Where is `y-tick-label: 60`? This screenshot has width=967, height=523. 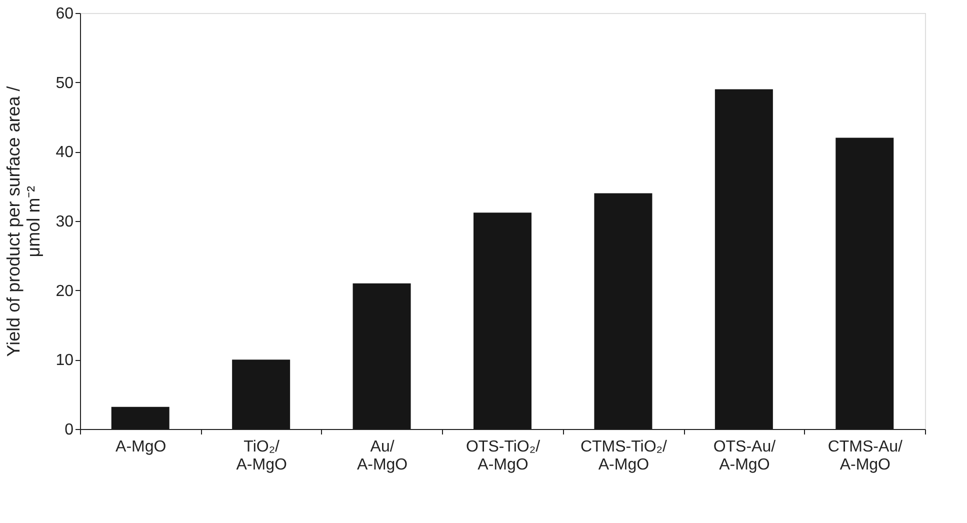 y-tick-label: 60 is located at coordinates (65, 14).